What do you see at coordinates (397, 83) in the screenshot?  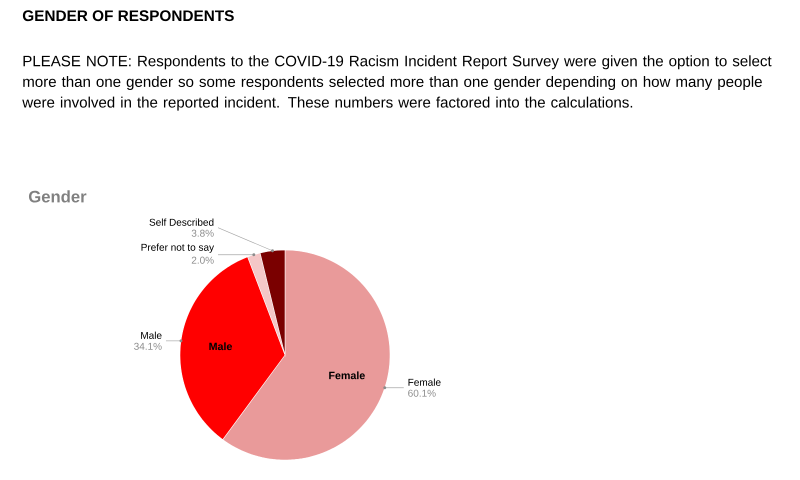 I see `chart-subtitle: PLEASE NOTE: Respondents to the COVID-19 Racism Incident Report Survey were given the option to select more than one gender so some respondents selected more than one gender depending on how many people were involved in the reported incident. These numbers were factored into the calculations.` at bounding box center [397, 83].